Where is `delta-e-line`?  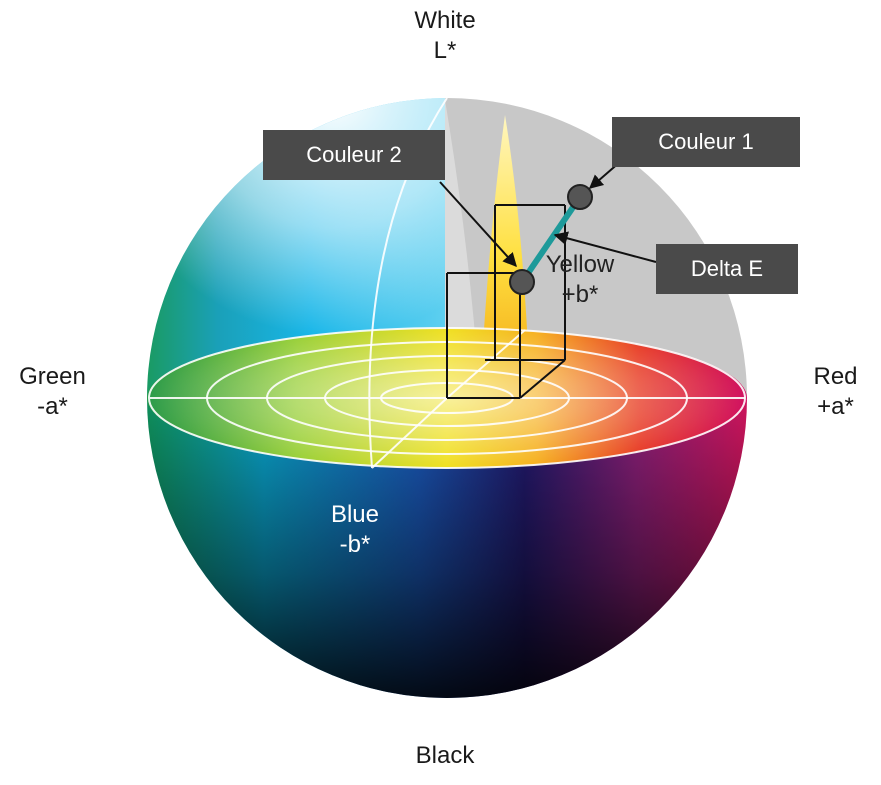
delta-e-line is located at coordinates (551, 239).